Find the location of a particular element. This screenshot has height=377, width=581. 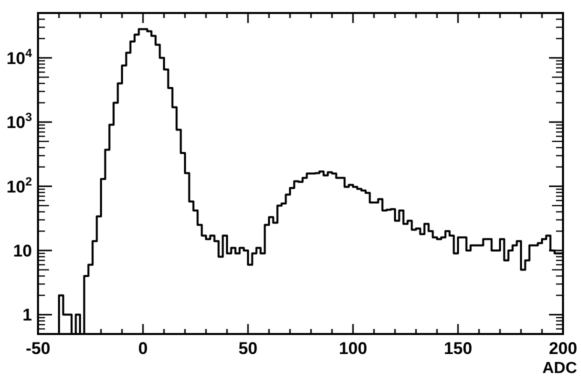

x-tick-label: 0 is located at coordinates (143, 348).